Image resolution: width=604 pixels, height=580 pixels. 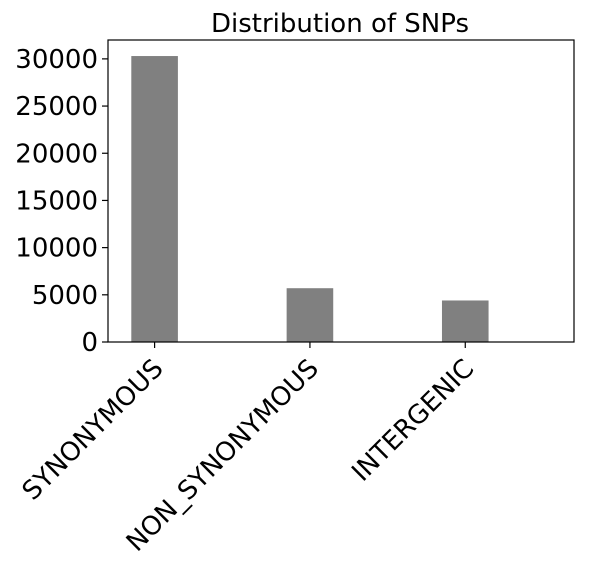 I want to click on y-tick-label: 30000, so click(x=56, y=60).